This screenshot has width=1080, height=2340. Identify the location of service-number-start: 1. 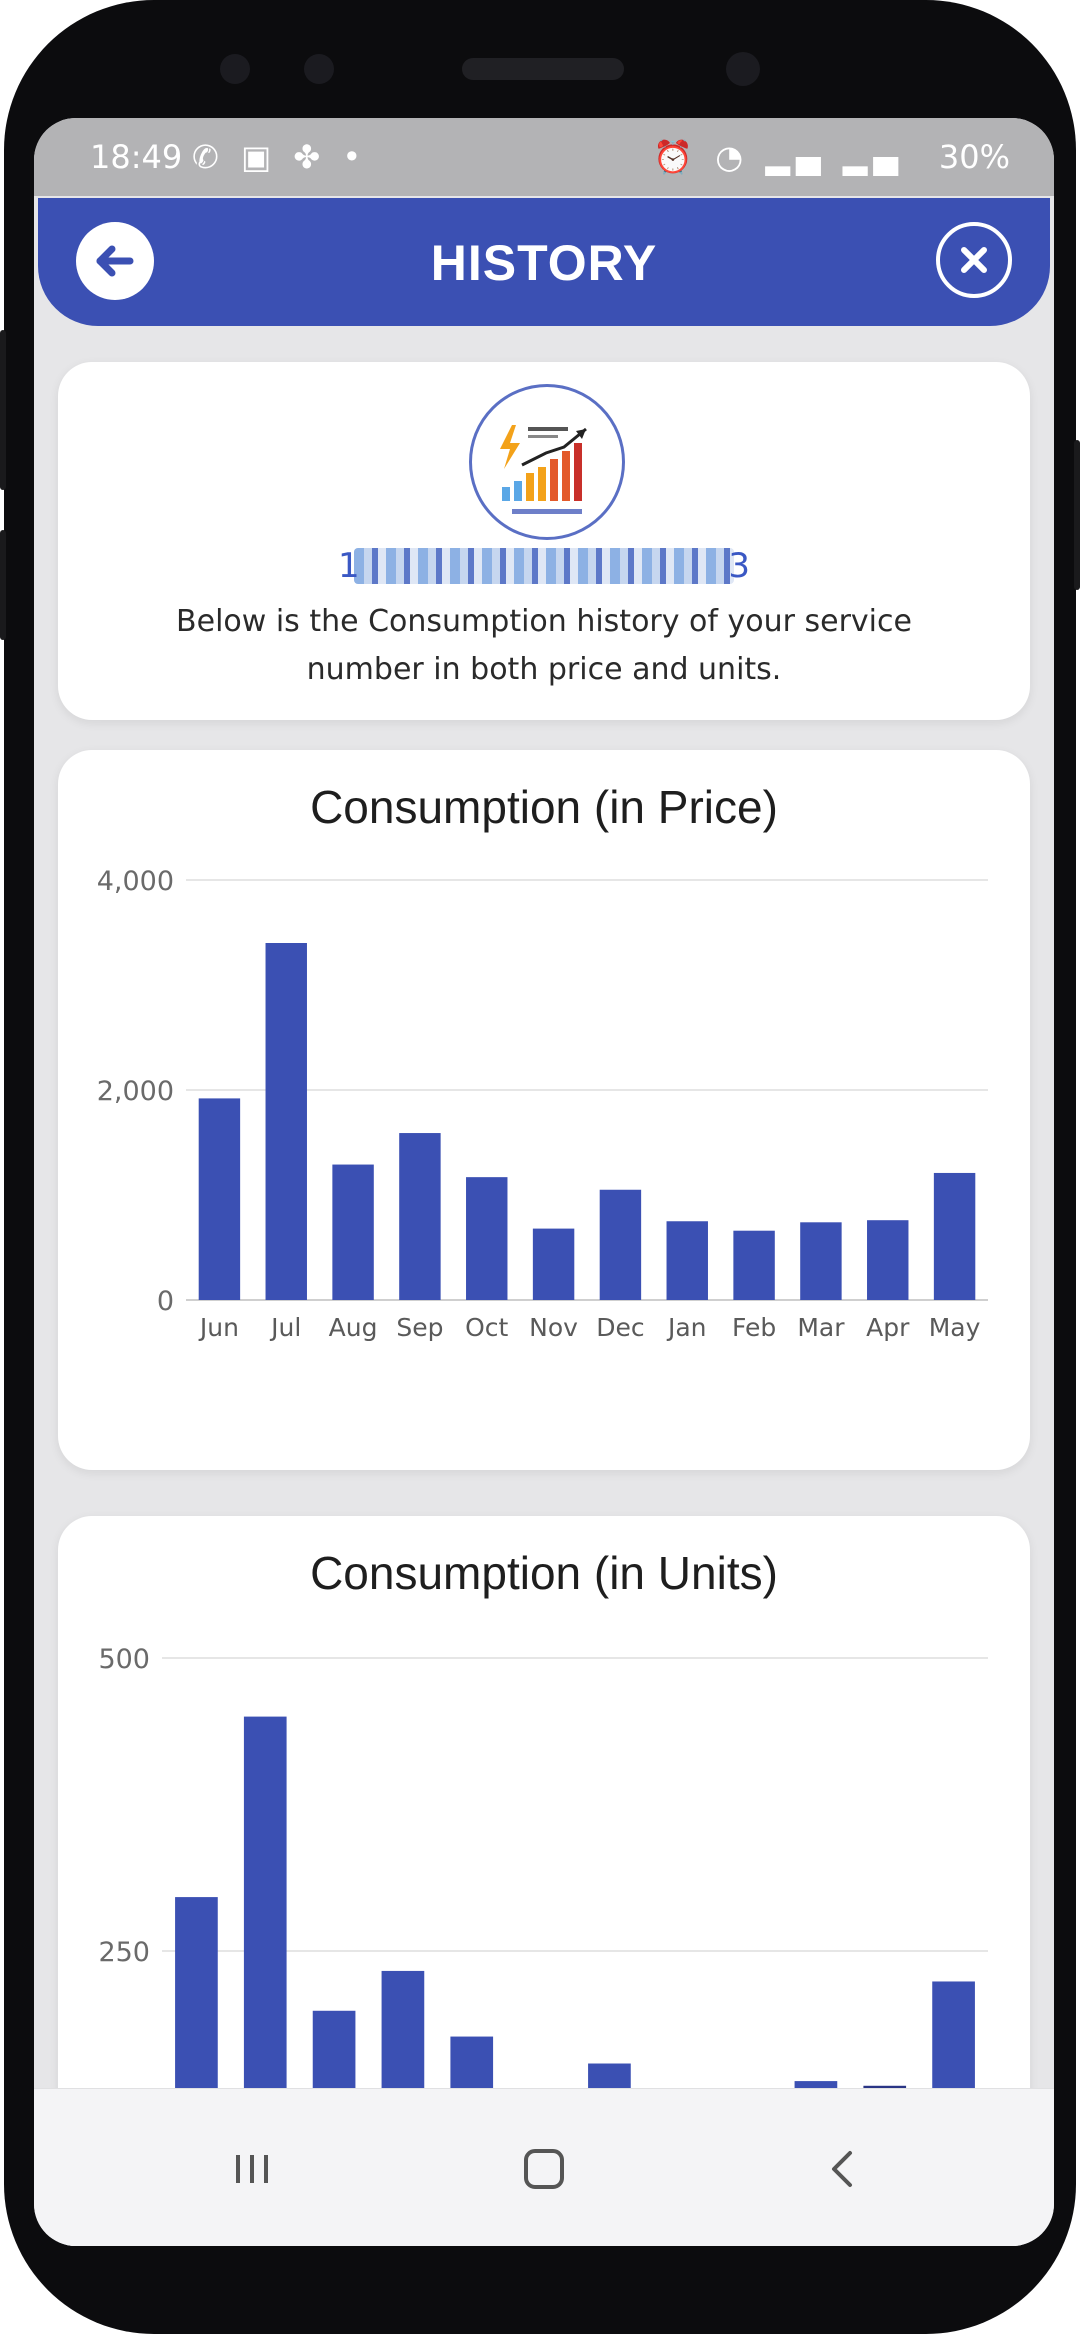
(349, 566).